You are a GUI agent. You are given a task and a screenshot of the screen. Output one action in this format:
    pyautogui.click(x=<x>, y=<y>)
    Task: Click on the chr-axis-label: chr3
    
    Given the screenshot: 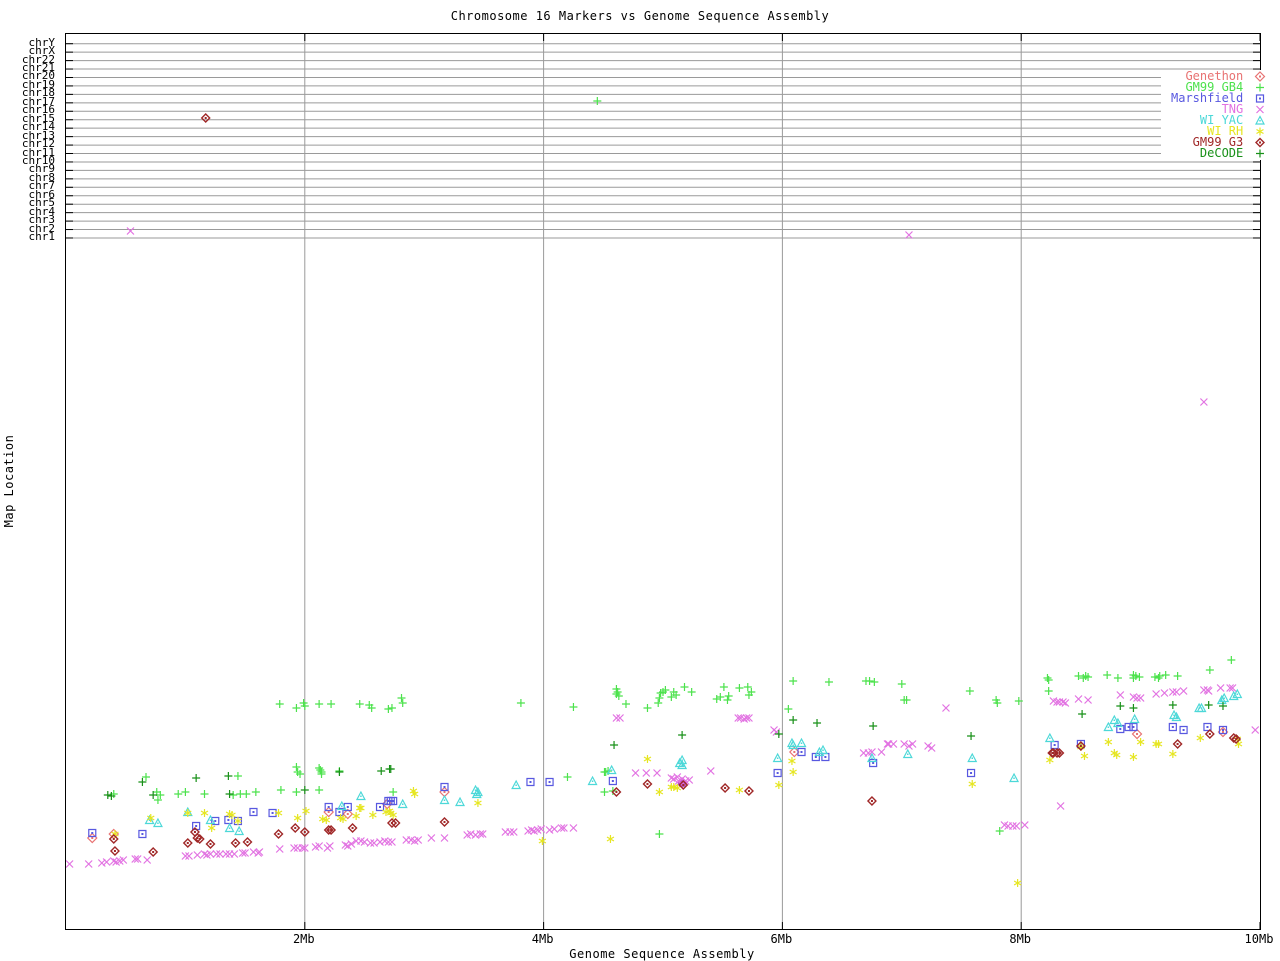 What is the action you would take?
    pyautogui.click(x=42, y=220)
    